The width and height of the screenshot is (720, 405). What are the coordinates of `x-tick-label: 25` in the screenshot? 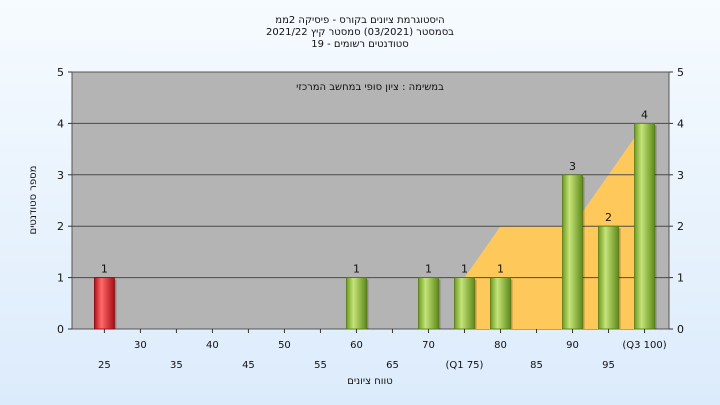 It's located at (104, 365).